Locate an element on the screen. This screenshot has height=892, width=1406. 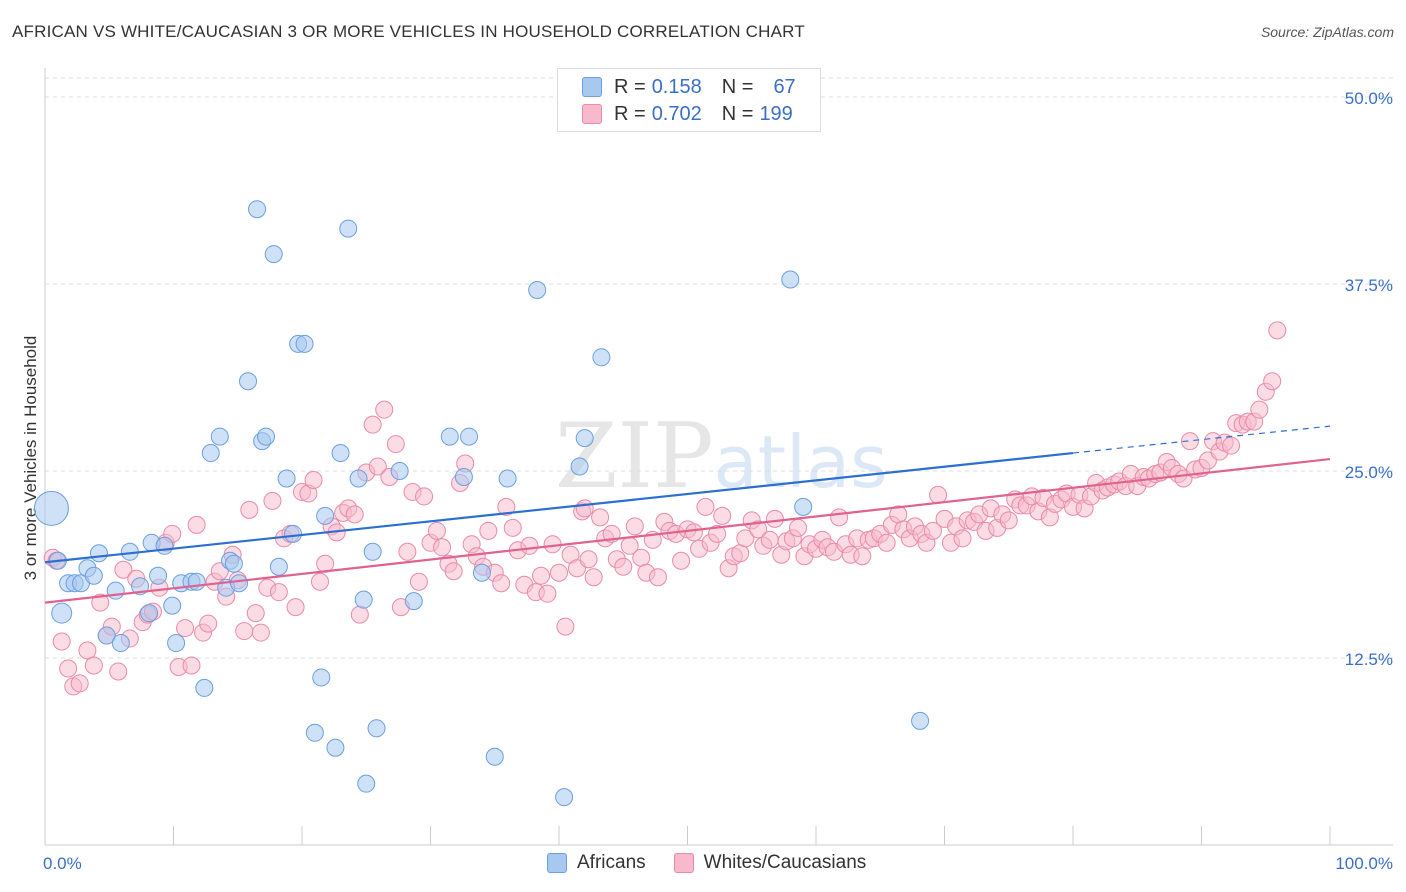
y-axis-label: 3 or more Vehicles in Household is located at coordinates (30, 458).